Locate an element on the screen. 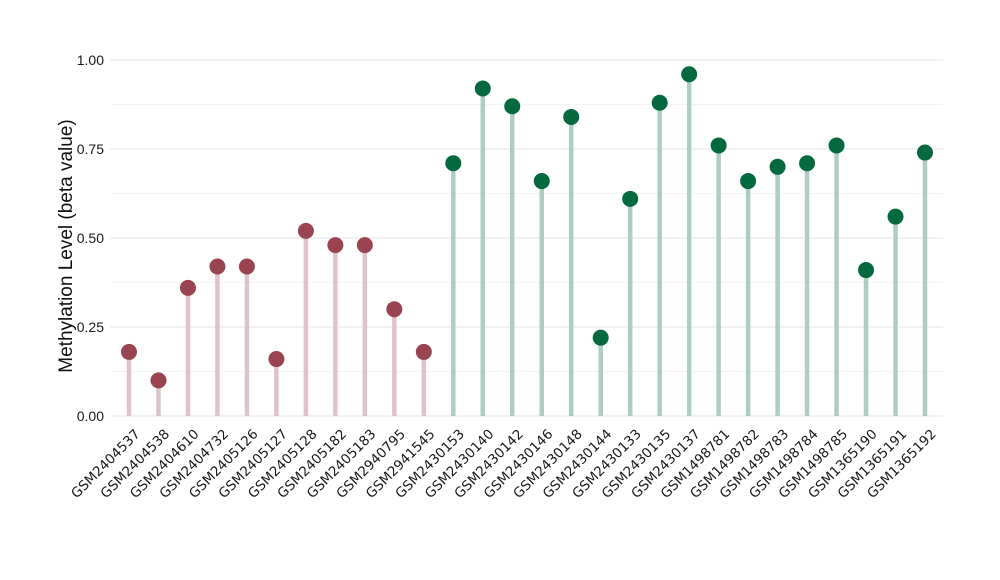 The image size is (1000, 580). y-tick-label: 0.50 is located at coordinates (90, 238).